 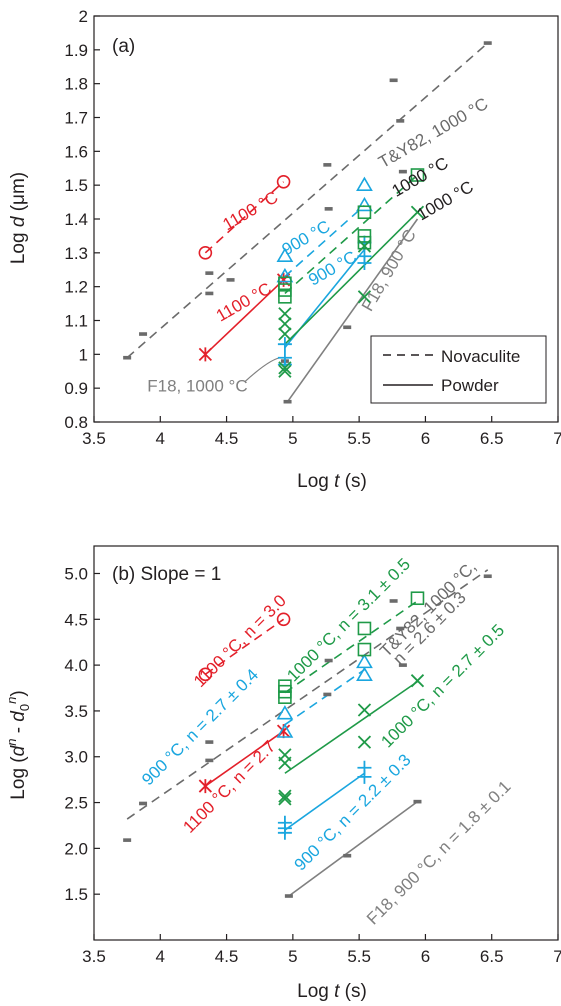 What do you see at coordinates (332, 991) in the screenshot?
I see `panel-b-x-axis-label: Log t (s)` at bounding box center [332, 991].